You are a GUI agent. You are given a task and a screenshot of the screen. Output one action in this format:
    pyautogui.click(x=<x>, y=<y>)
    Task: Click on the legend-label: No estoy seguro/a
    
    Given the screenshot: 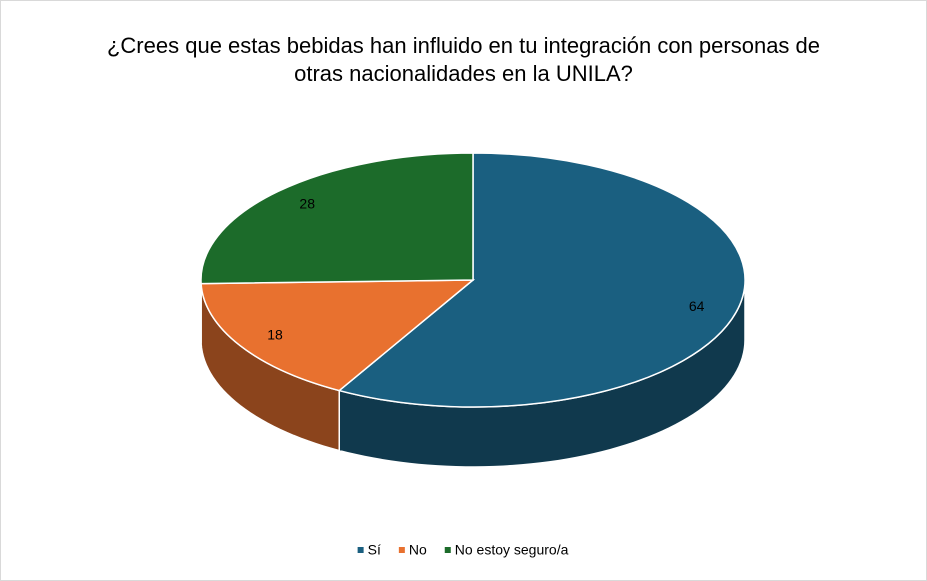 What is the action you would take?
    pyautogui.click(x=512, y=550)
    